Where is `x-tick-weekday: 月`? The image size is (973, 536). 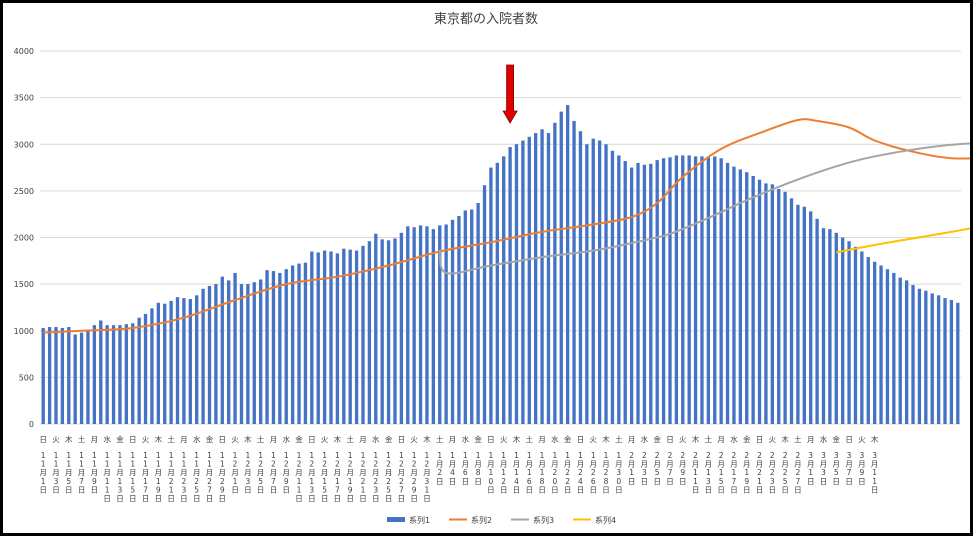 x-tick-weekday: 月 is located at coordinates (453, 439).